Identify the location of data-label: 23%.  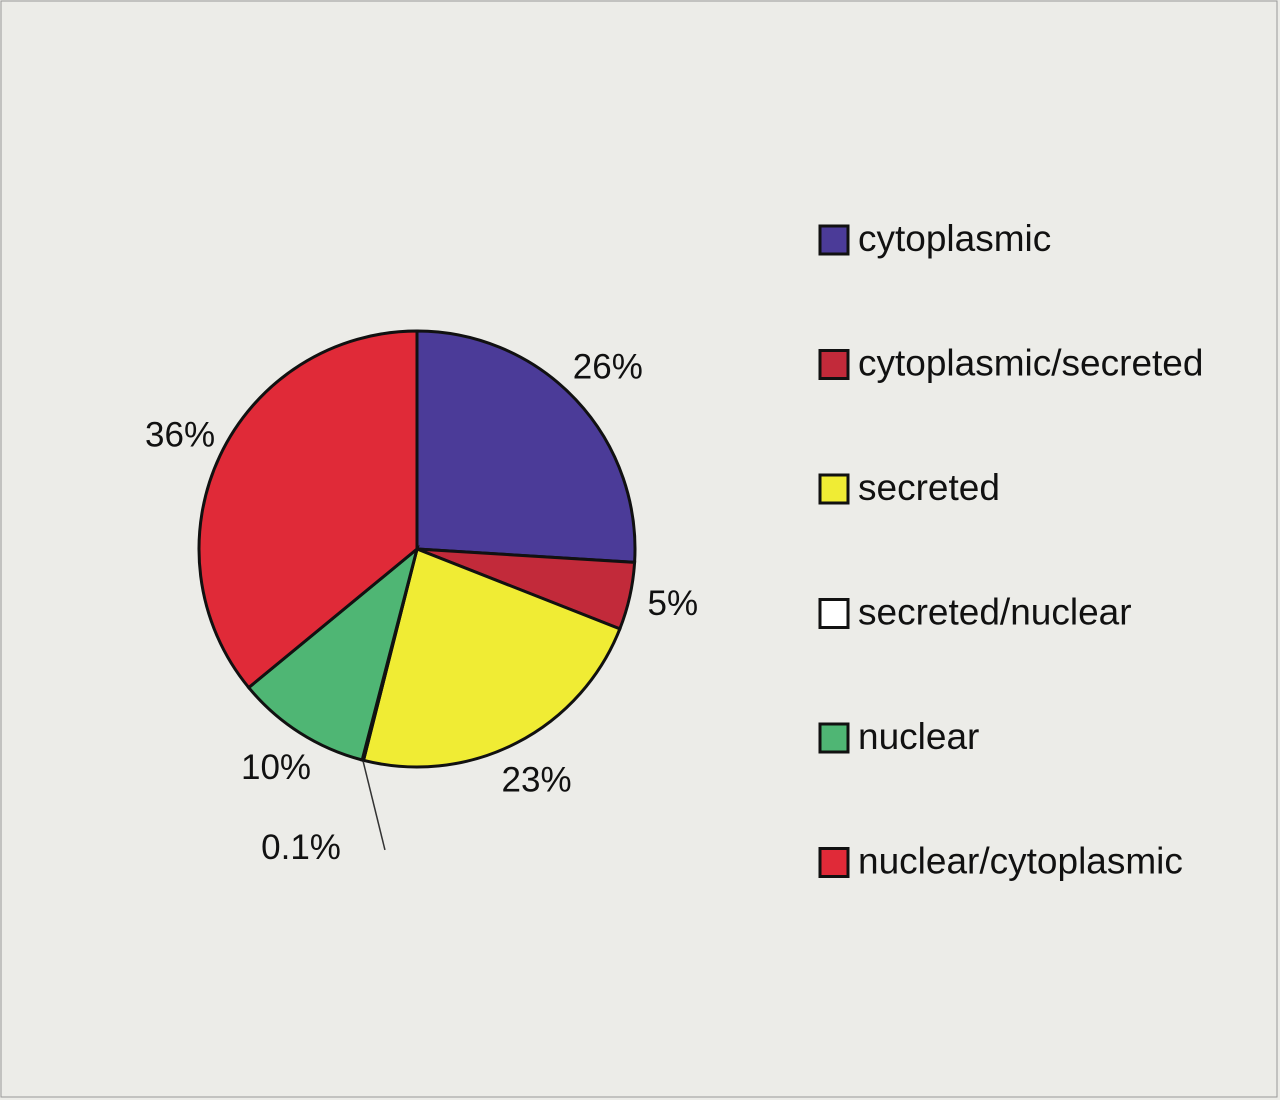
(537, 779).